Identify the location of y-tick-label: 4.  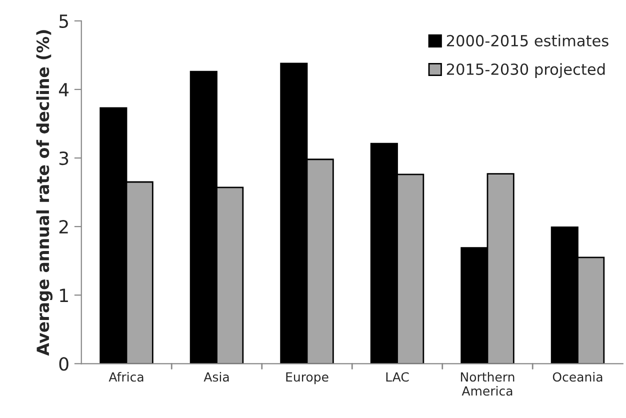
(63, 89).